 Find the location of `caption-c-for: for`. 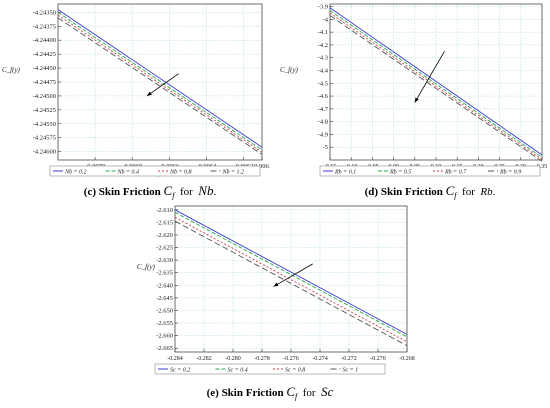

caption-c-for: for is located at coordinates (186, 192).